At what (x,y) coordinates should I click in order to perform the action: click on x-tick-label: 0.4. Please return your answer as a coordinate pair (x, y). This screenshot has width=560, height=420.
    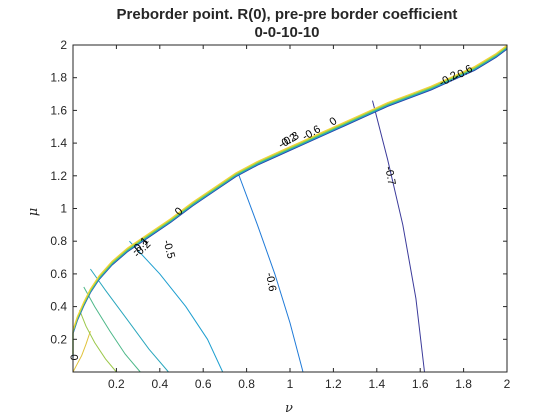
    Looking at the image, I should click on (159, 384).